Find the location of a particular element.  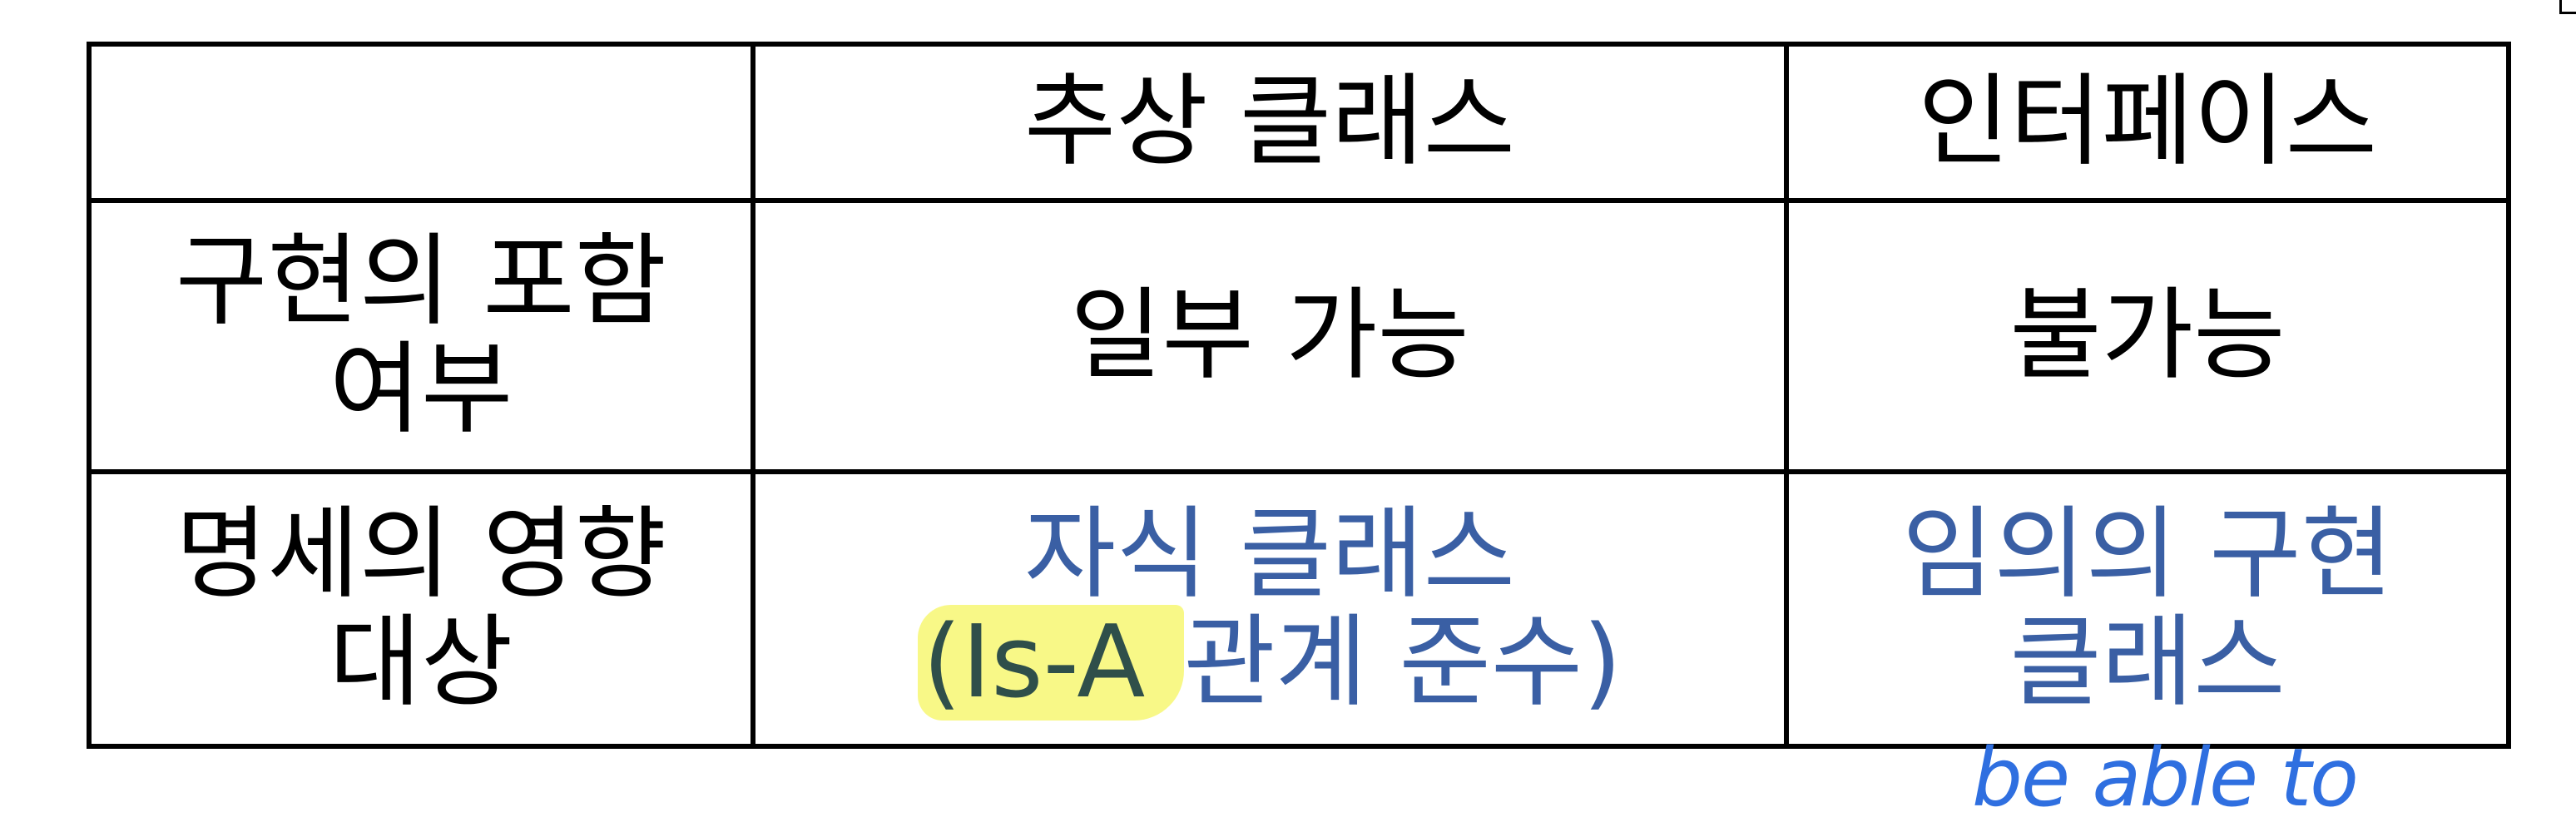

edge-mark is located at coordinates (2567, 7).